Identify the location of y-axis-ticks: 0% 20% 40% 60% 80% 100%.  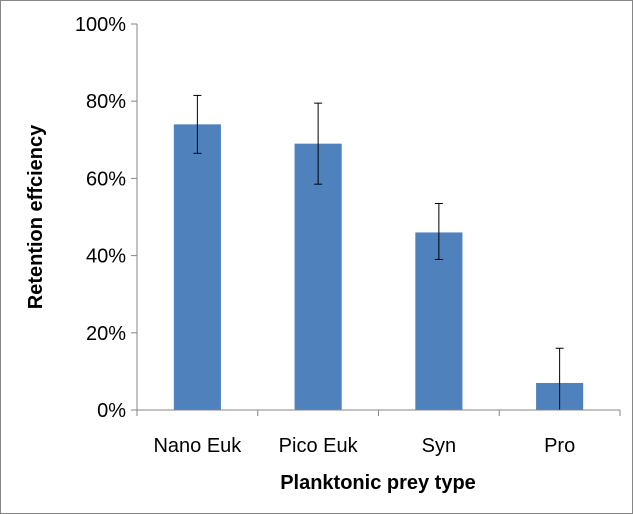
(106, 218).